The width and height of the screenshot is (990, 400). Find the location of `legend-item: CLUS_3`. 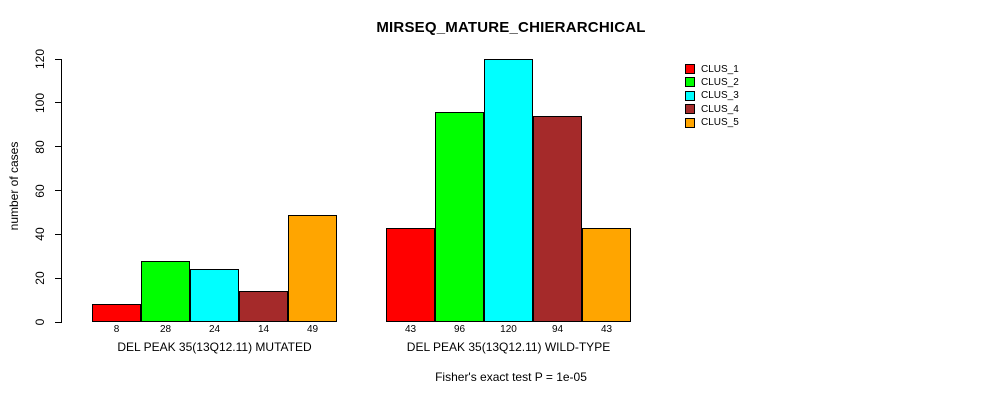

legend-item: CLUS_3 is located at coordinates (712, 96).